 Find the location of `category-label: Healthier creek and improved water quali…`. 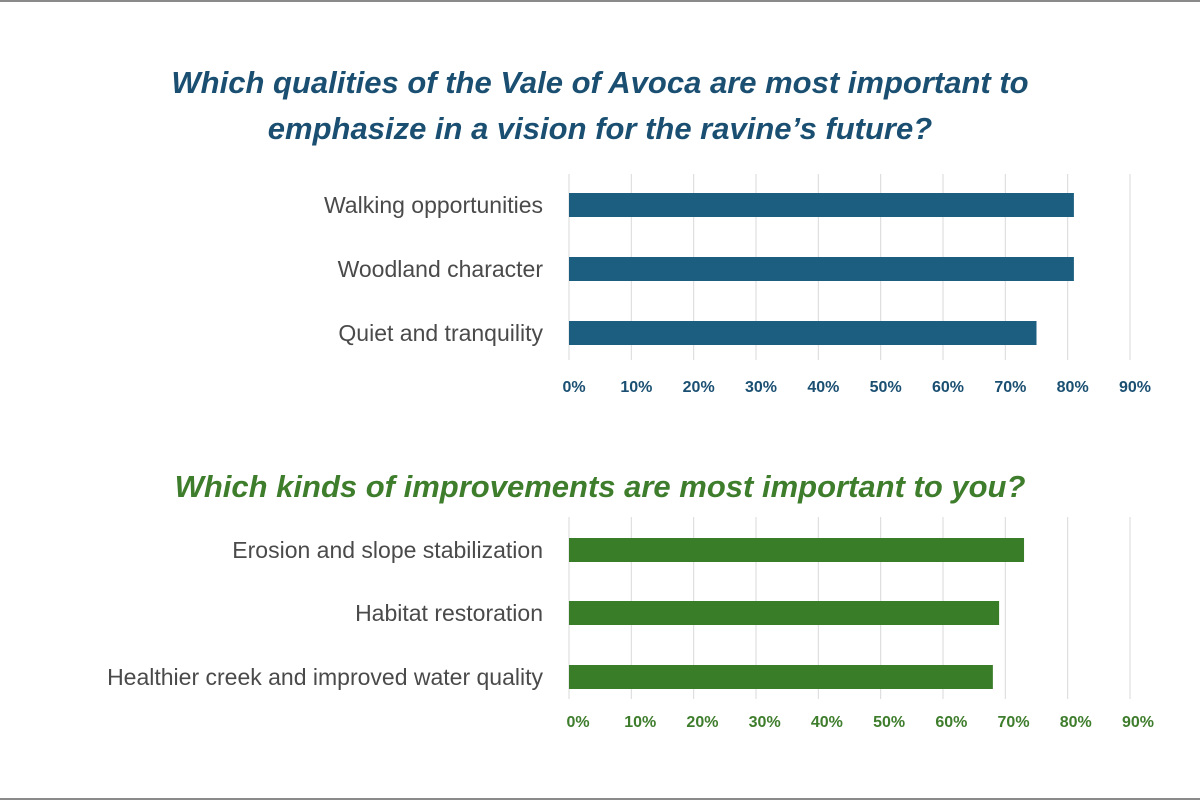

category-label: Healthier creek and improved water quali… is located at coordinates (325, 677).